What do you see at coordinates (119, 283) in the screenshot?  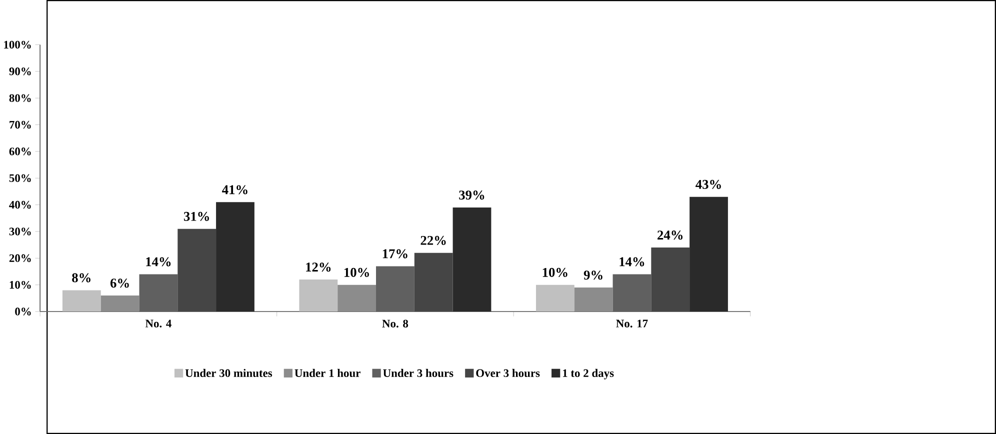 I see `data-label: 6%` at bounding box center [119, 283].